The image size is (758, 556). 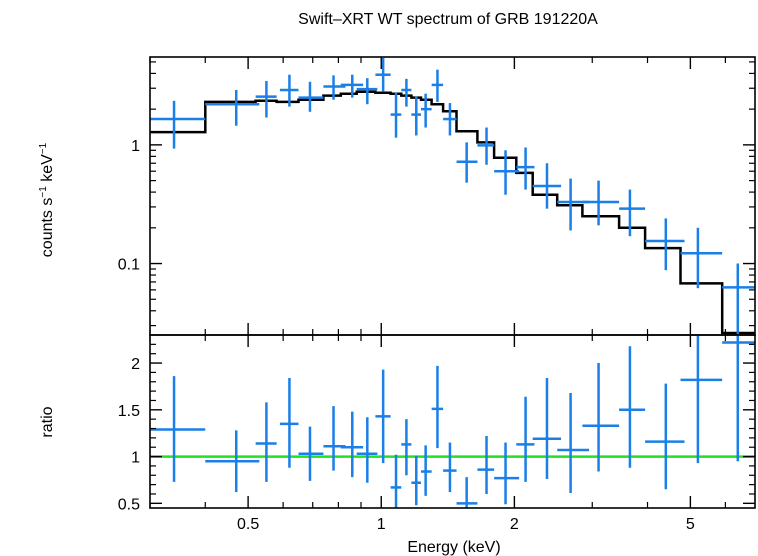 What do you see at coordinates (47, 228) in the screenshot?
I see `y-label-main: counts s` at bounding box center [47, 228].